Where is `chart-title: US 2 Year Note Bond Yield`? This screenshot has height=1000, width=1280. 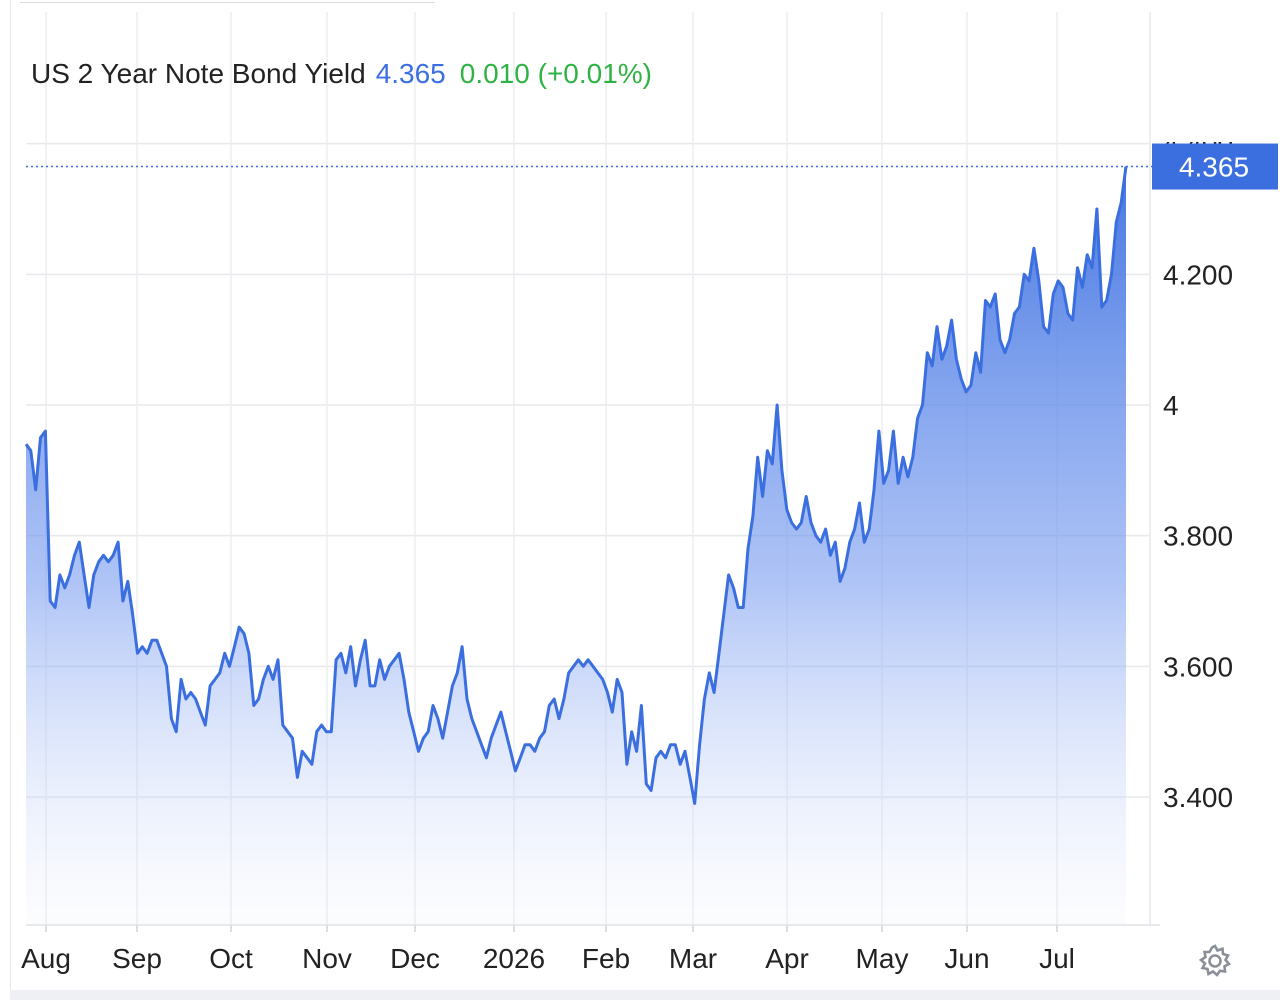
chart-title: US 2 Year Note Bond Yield is located at coordinates (198, 73).